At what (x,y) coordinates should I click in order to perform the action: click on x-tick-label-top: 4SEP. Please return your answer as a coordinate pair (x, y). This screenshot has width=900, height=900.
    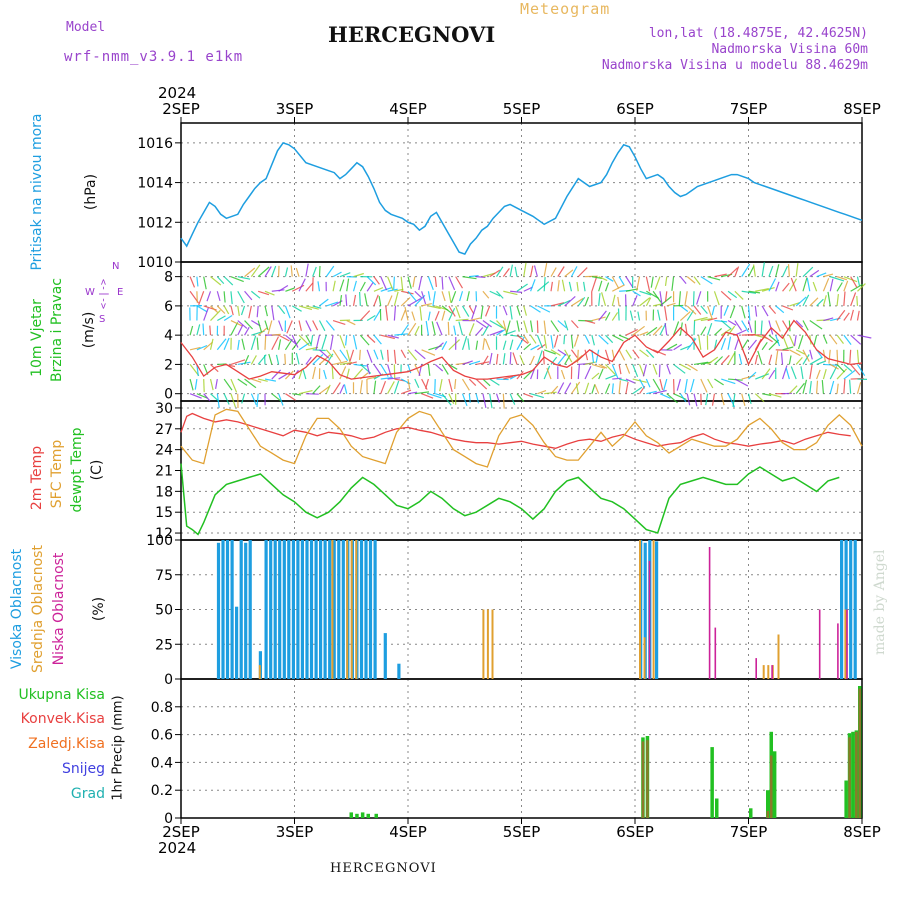
    Looking at the image, I should click on (408, 109).